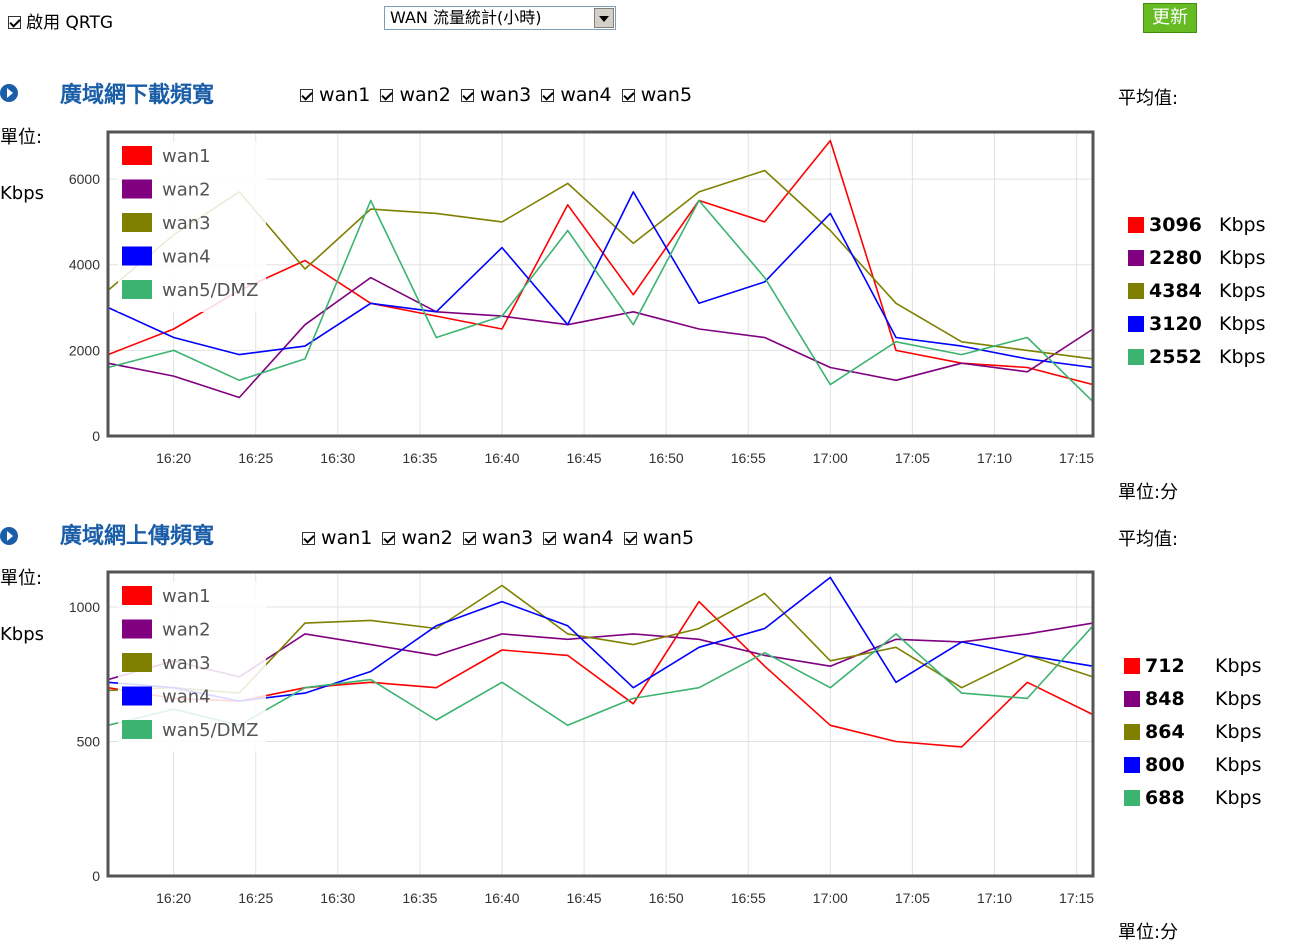  I want to click on stat-period-value: WAN 流量統計(小時), so click(466, 17).